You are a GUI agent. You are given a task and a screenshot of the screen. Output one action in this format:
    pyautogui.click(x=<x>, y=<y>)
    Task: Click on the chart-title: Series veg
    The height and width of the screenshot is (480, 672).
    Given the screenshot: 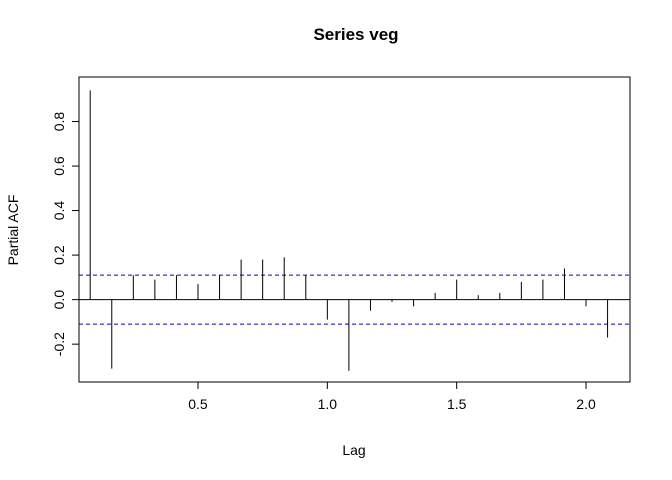 What is the action you would take?
    pyautogui.click(x=355, y=34)
    